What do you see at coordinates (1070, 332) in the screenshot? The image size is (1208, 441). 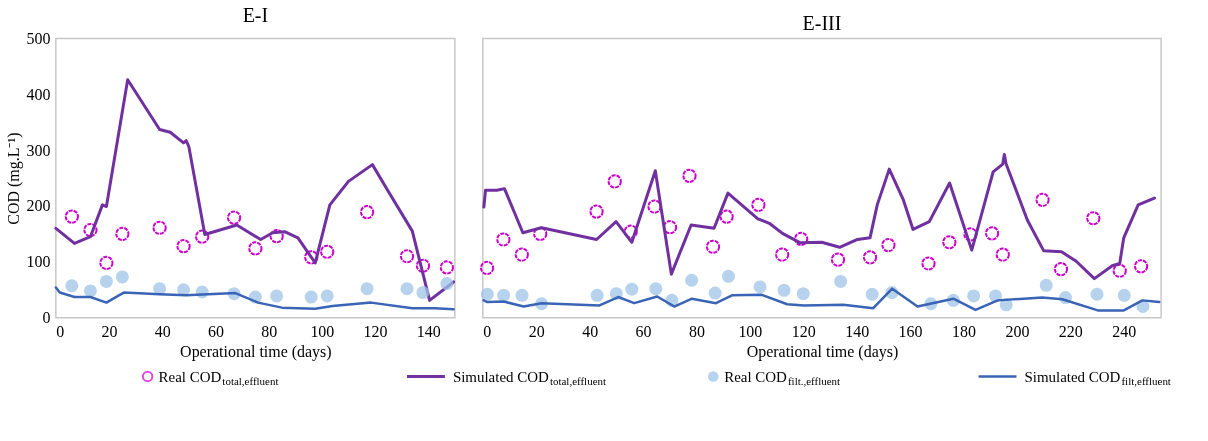 I see `x-tick-label: 220` at bounding box center [1070, 332].